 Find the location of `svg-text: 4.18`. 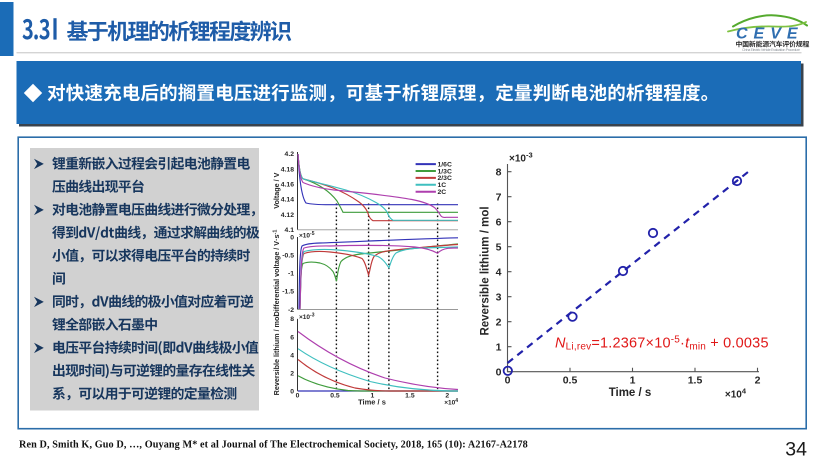

svg-text: 4.18 is located at coordinates (287, 169).